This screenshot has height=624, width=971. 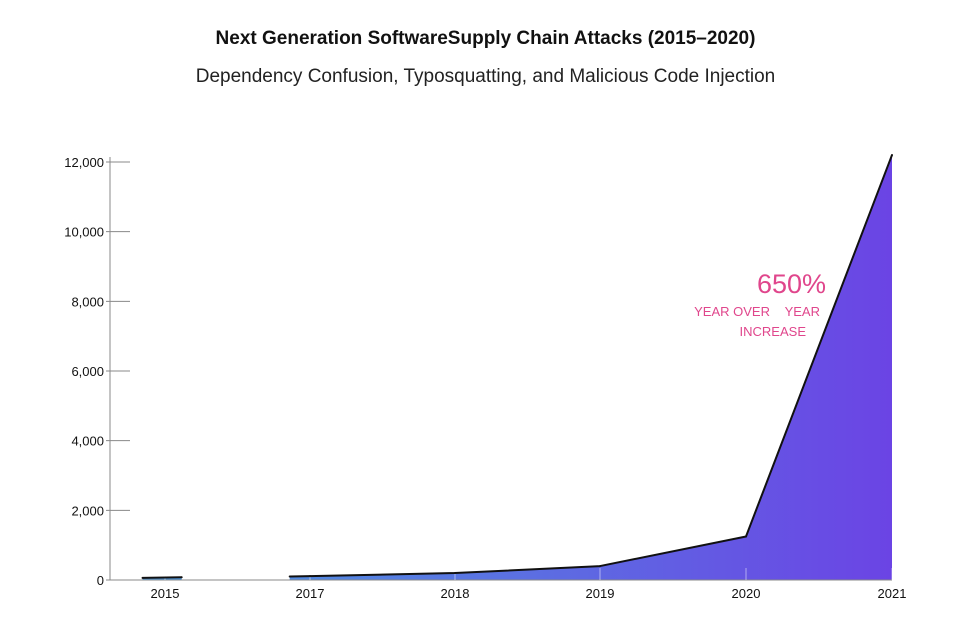 I want to click on annotation-line2: INCREASE, so click(x=773, y=331).